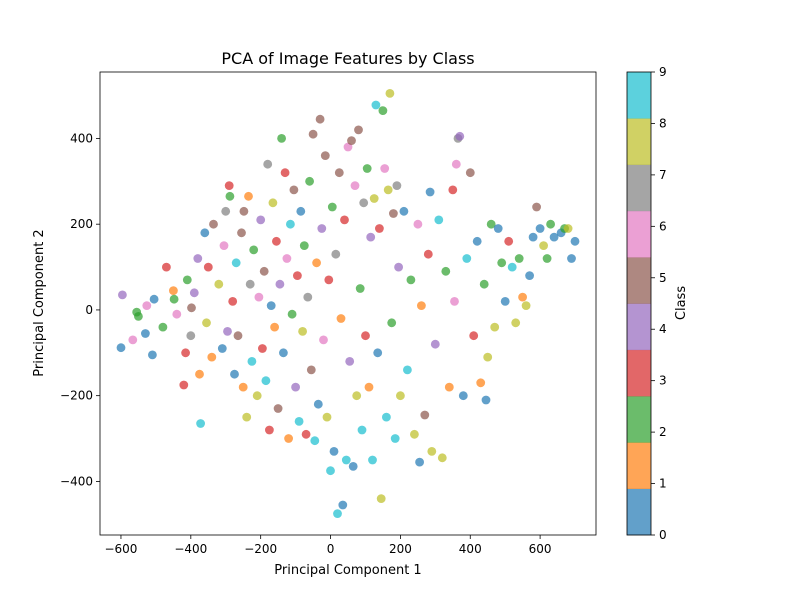 The height and width of the screenshot is (600, 800). Describe the element at coordinates (470, 549) in the screenshot. I see `x-tick-label: 400` at that location.